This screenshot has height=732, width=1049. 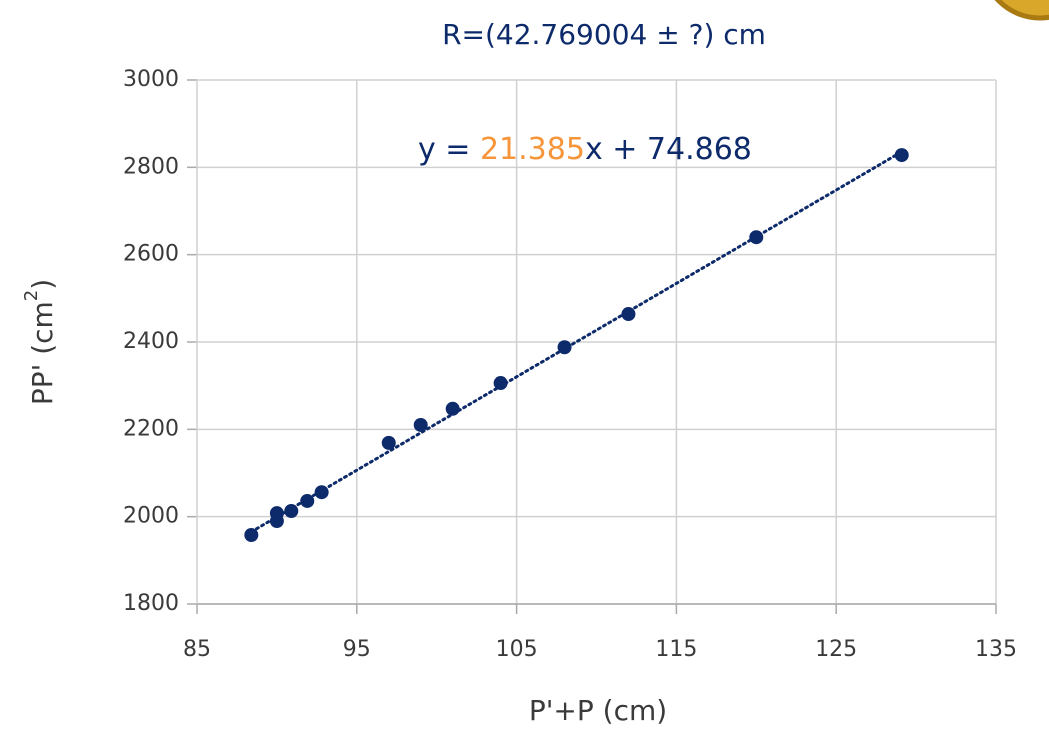 What do you see at coordinates (151, 341) in the screenshot?
I see `y-tick-label: 2400` at bounding box center [151, 341].